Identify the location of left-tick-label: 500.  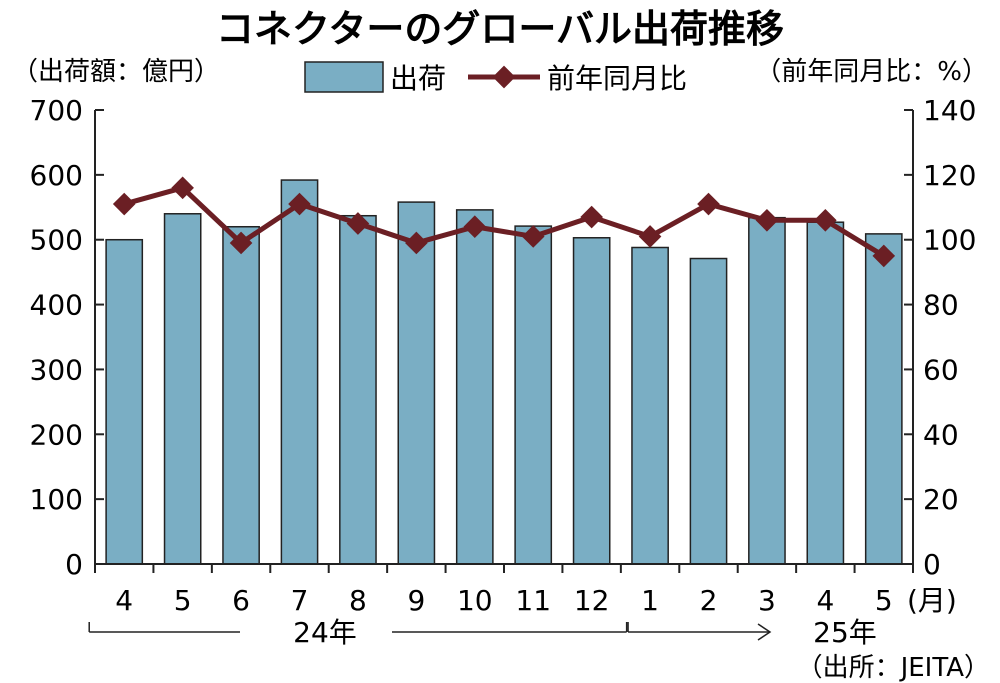
(56, 240).